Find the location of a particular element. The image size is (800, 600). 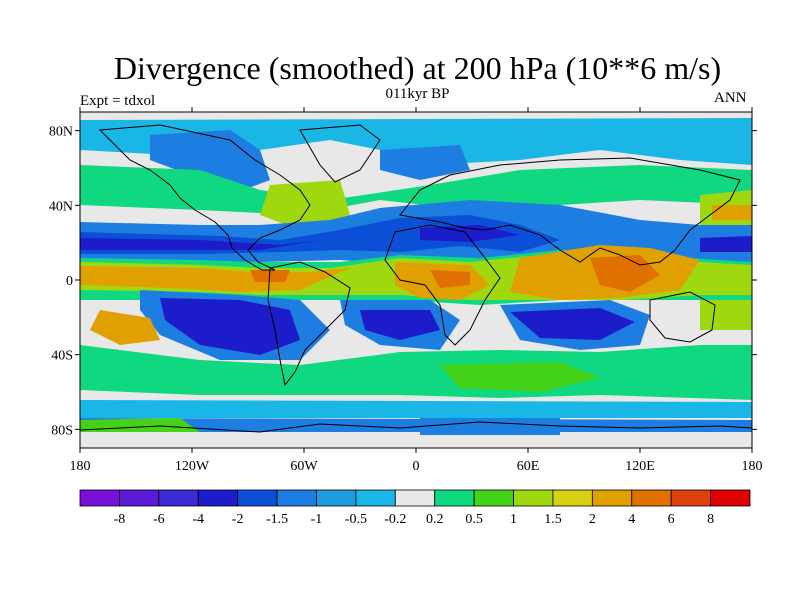

colorbar-label: 1.5 is located at coordinates (553, 519).